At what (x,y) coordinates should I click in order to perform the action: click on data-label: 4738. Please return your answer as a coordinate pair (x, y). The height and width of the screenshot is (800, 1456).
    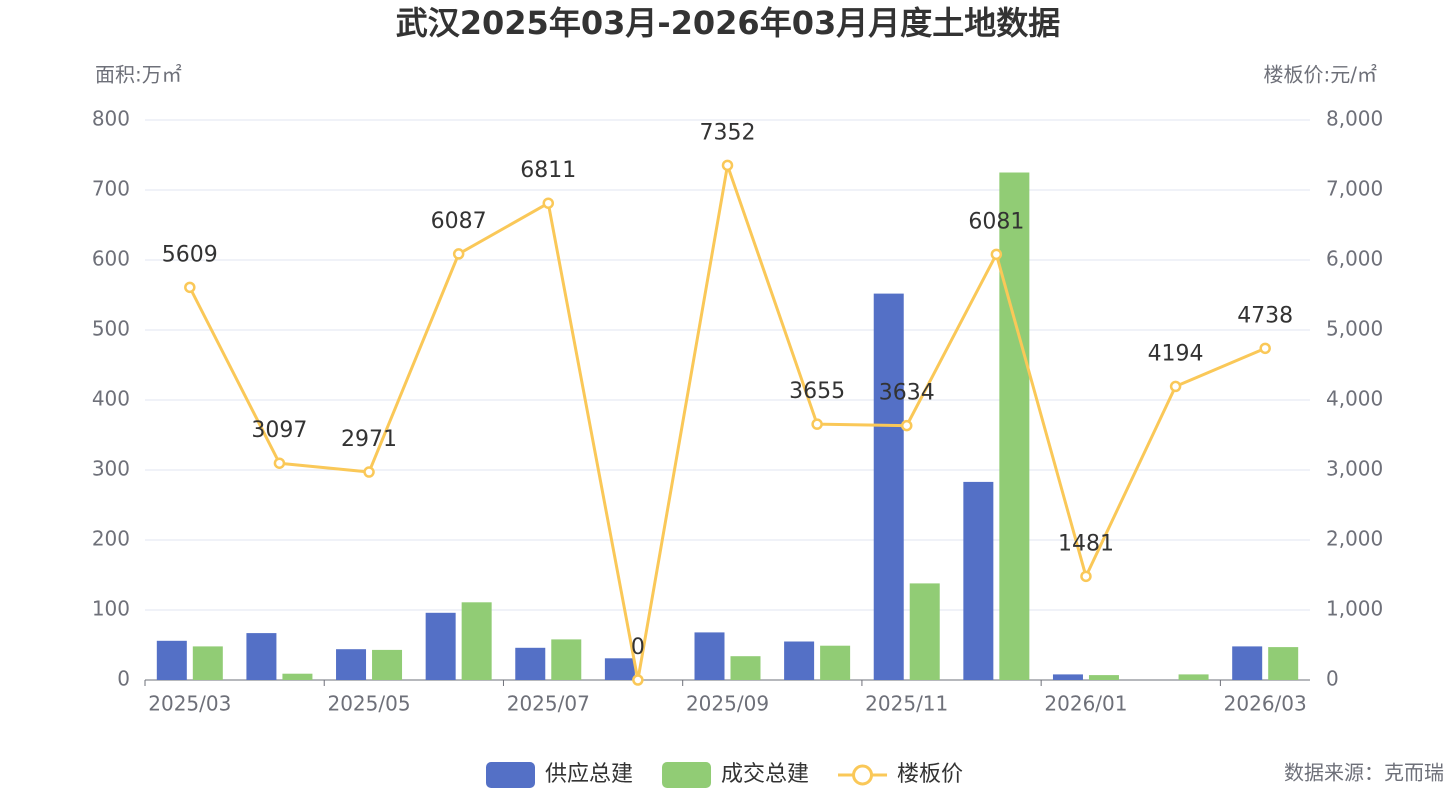
    Looking at the image, I should click on (1265, 315).